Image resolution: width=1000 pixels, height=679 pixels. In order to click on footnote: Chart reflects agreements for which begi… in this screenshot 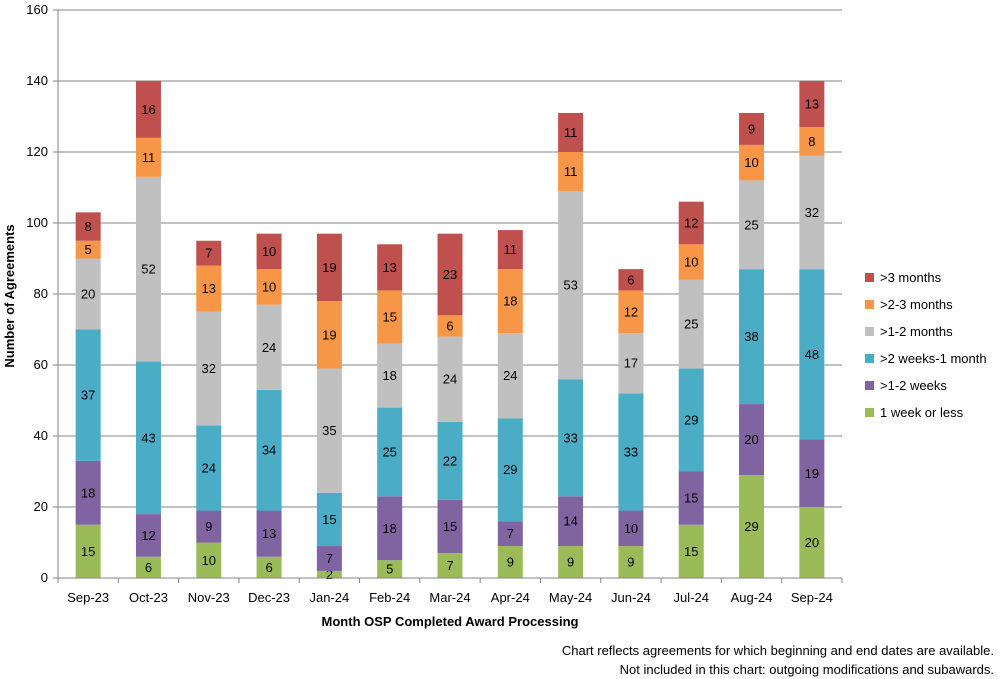, I will do `click(778, 660)`.